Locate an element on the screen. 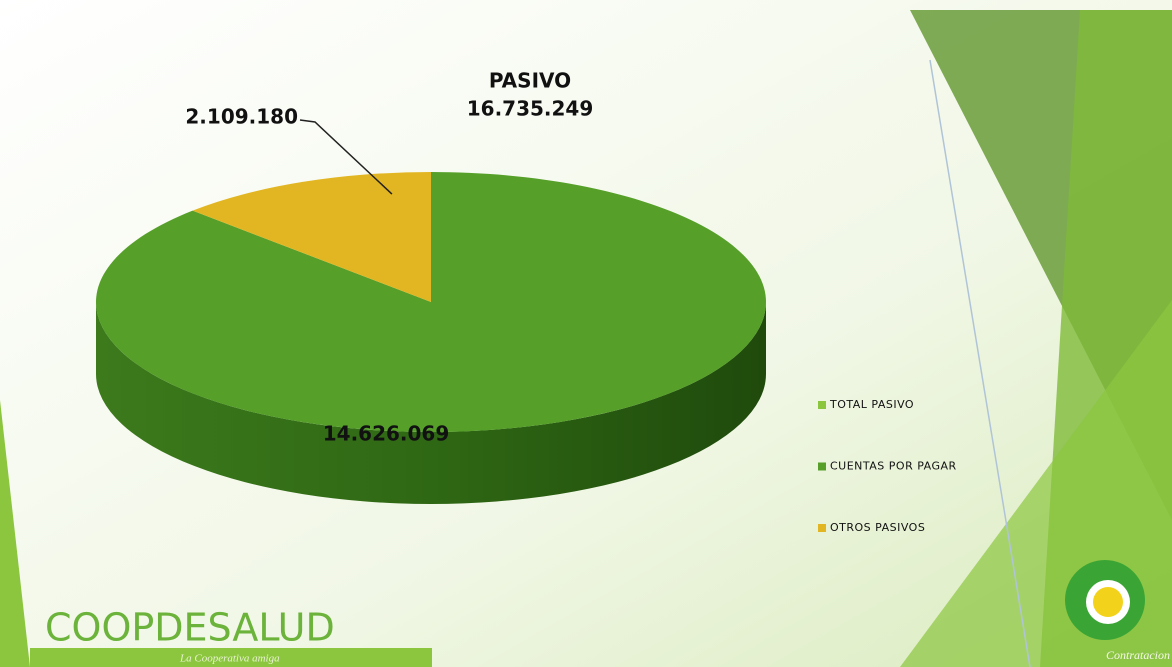 This screenshot has height=667, width=1172. tagline-bar is located at coordinates (231, 657).